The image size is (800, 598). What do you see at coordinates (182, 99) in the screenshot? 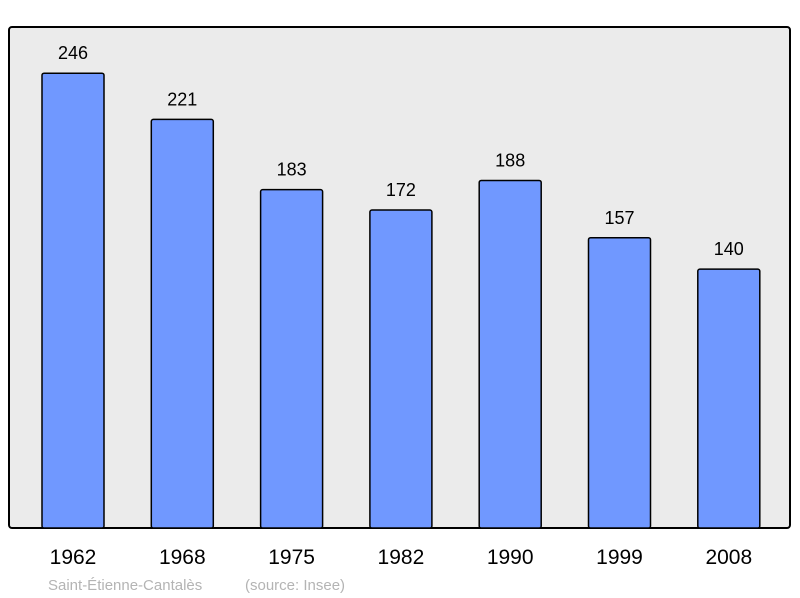
I see `data-label-1968: 221` at bounding box center [182, 99].